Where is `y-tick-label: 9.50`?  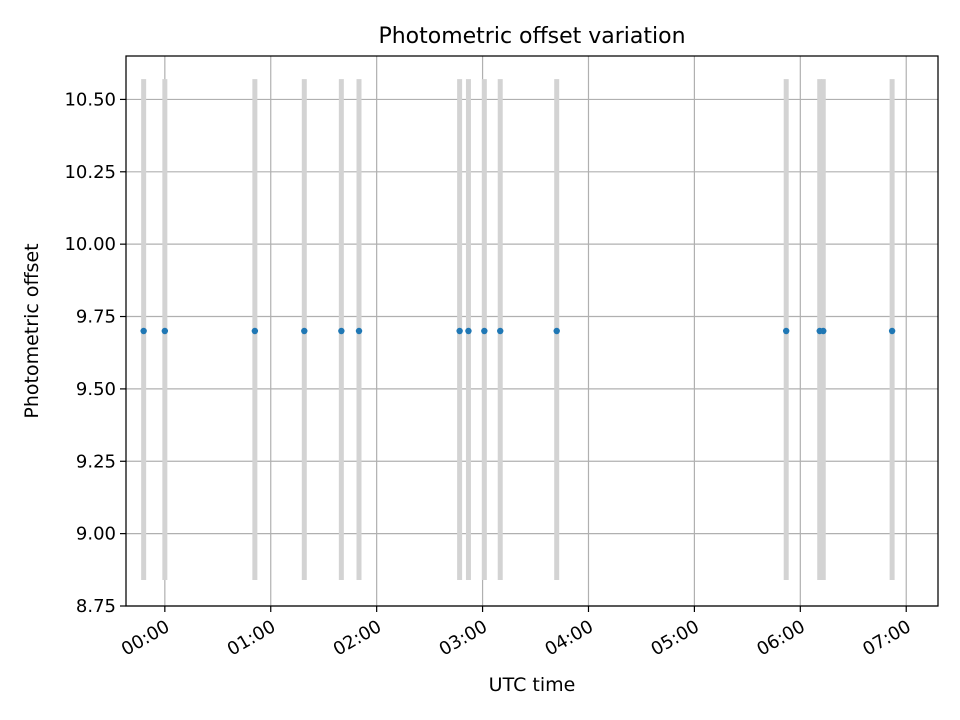 y-tick-label: 9.50 is located at coordinates (96, 389).